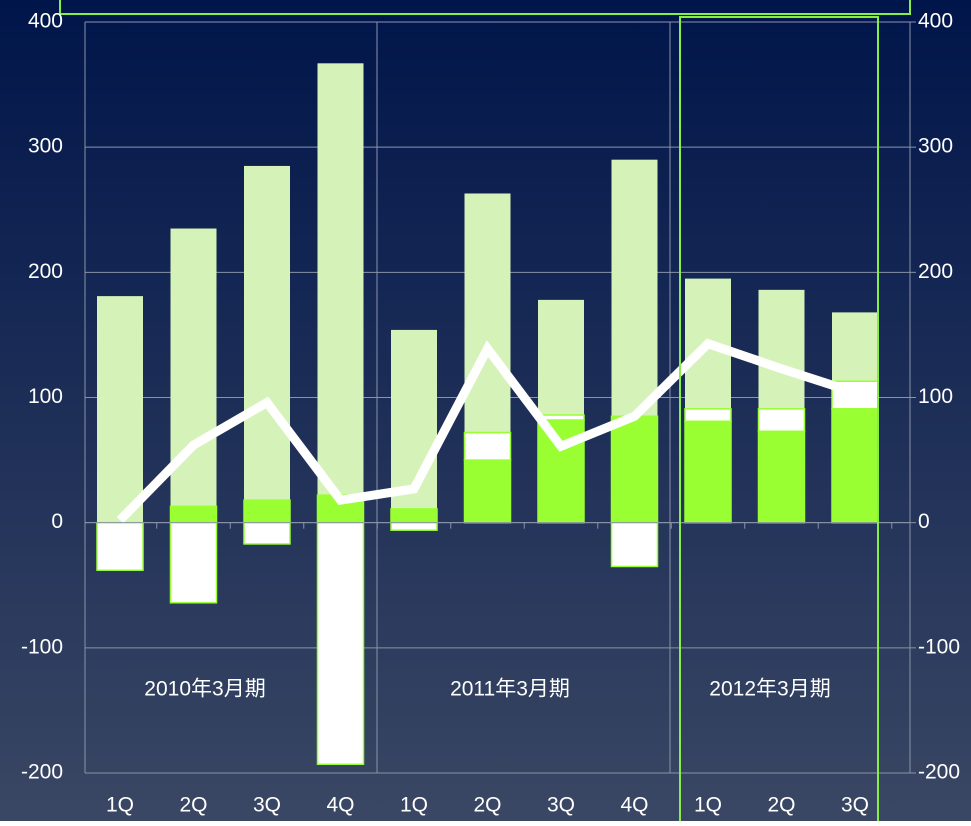 Image resolution: width=971 pixels, height=826 pixels. Describe the element at coordinates (45, 21) in the screenshot. I see `y-tick-label: 400` at that location.